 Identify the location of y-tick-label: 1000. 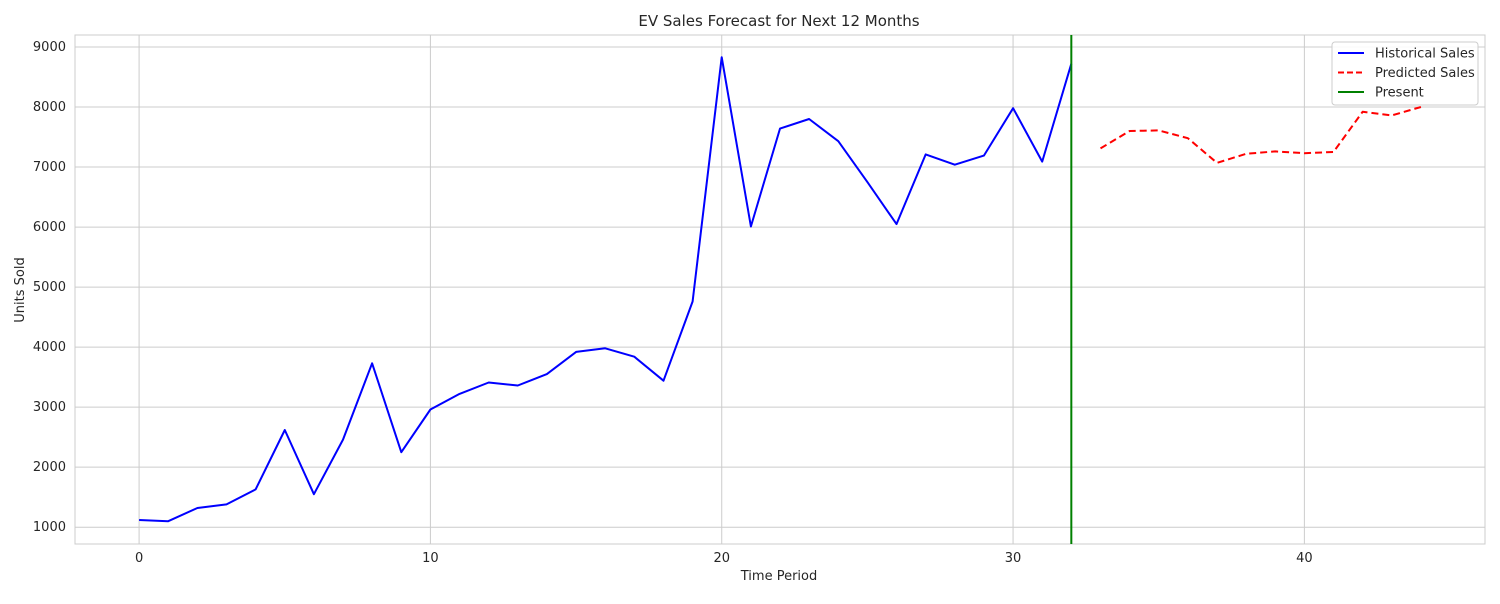
(49, 527).